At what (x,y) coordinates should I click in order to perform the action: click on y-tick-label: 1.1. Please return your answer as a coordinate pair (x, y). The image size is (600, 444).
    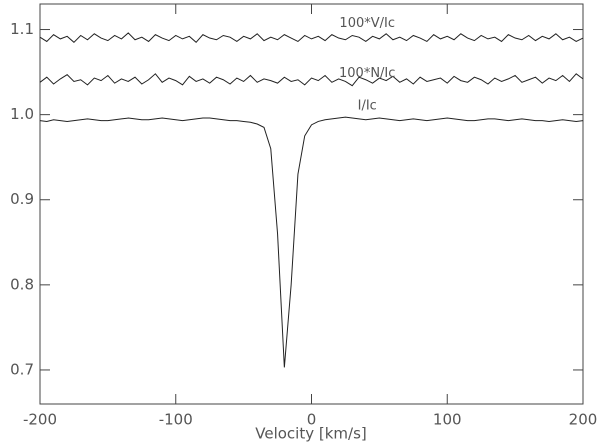
    Looking at the image, I should click on (22, 29).